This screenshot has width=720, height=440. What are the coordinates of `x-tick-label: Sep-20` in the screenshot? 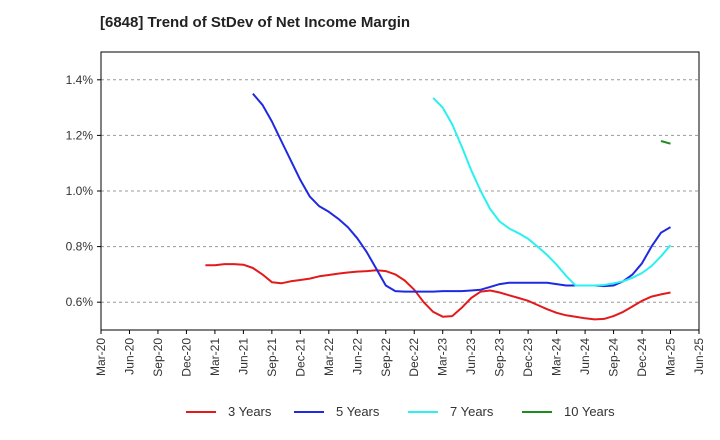 It's located at (158, 357).